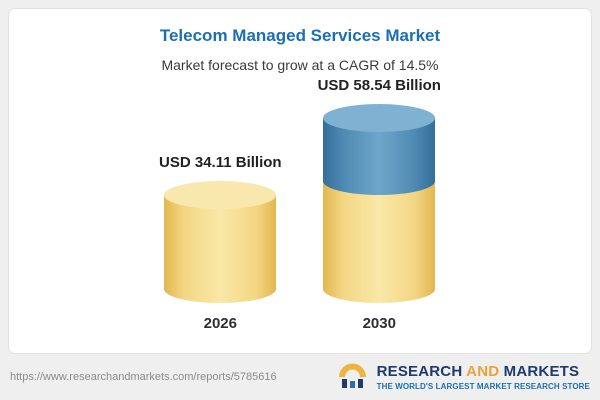 This screenshot has height=400, width=600. I want to click on cylinder-top-face-2030, so click(379, 118).